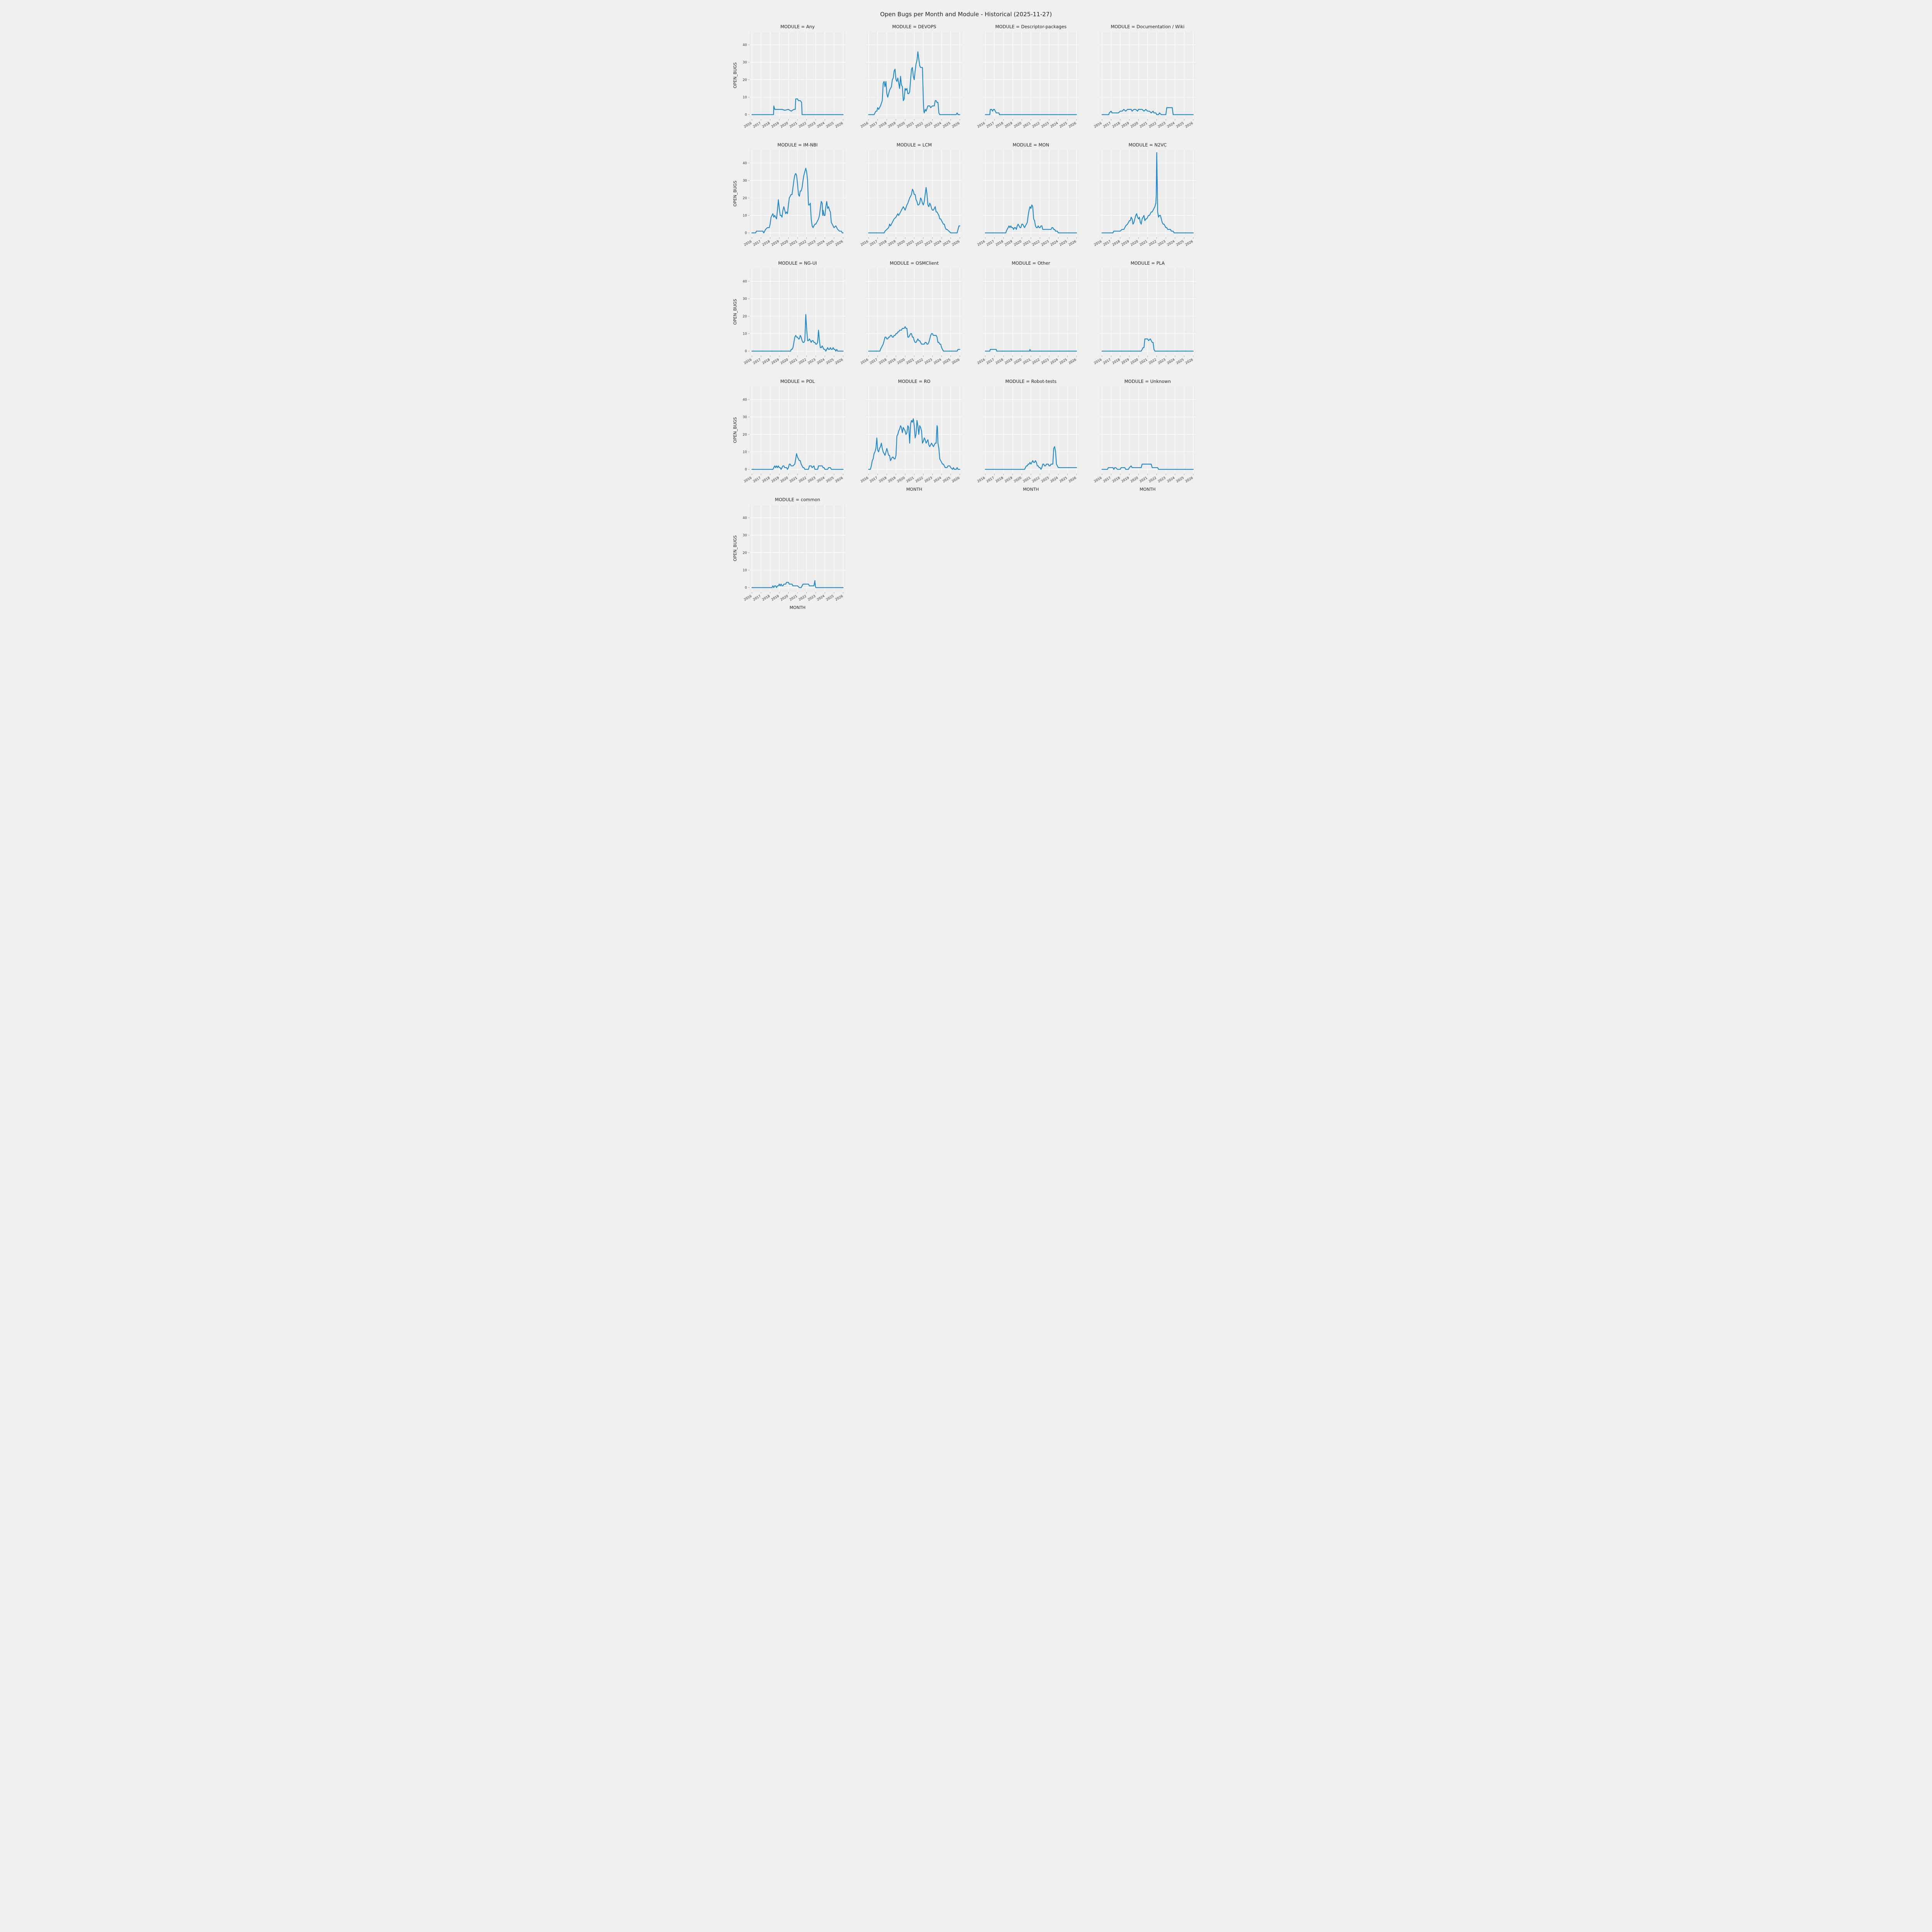 The width and height of the screenshot is (1932, 1932). Describe the element at coordinates (745, 400) in the screenshot. I see `y-tick-label: 40` at that location.